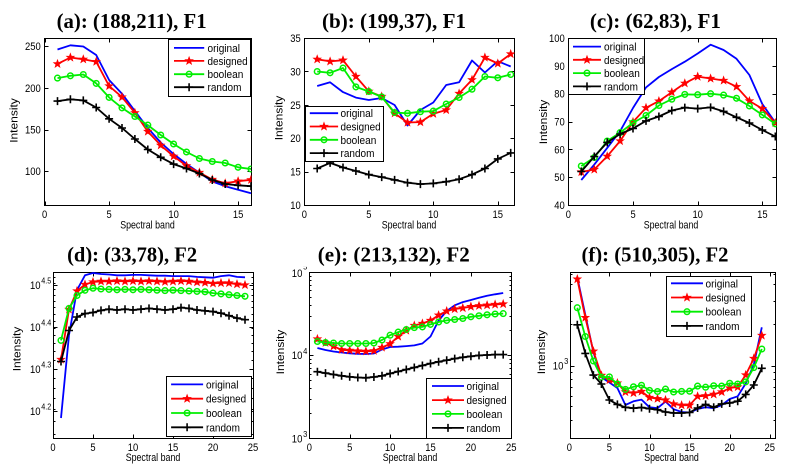  What do you see at coordinates (46, 365) in the screenshot?
I see `svg-text: 4.3` at bounding box center [46, 365].